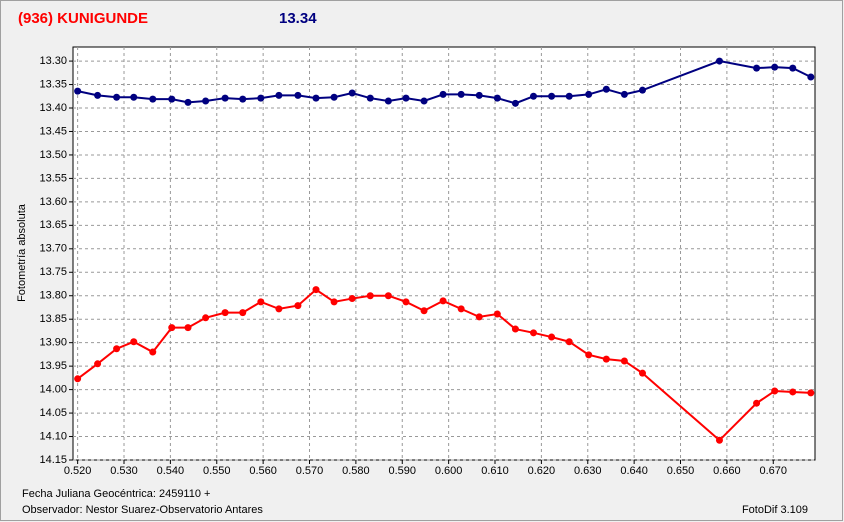 The height and width of the screenshot is (522, 844). What do you see at coordinates (83, 18) in the screenshot?
I see `chart-title: (936) KUNIGUNDE` at bounding box center [83, 18].